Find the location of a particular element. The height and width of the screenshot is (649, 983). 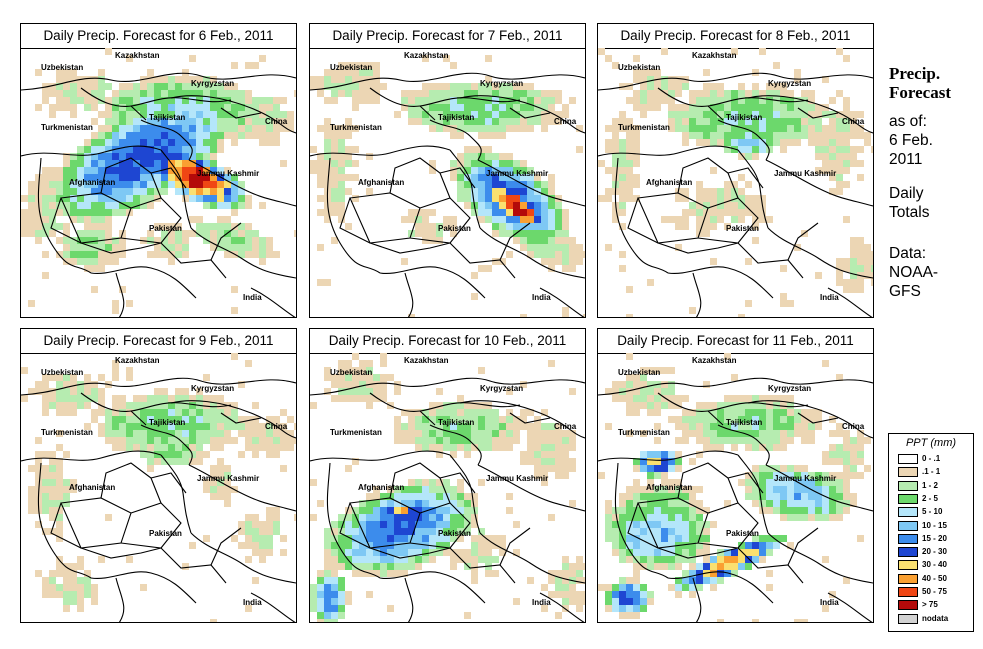

label-jammu_kashmir: Jammu Kashmir is located at coordinates (228, 173).